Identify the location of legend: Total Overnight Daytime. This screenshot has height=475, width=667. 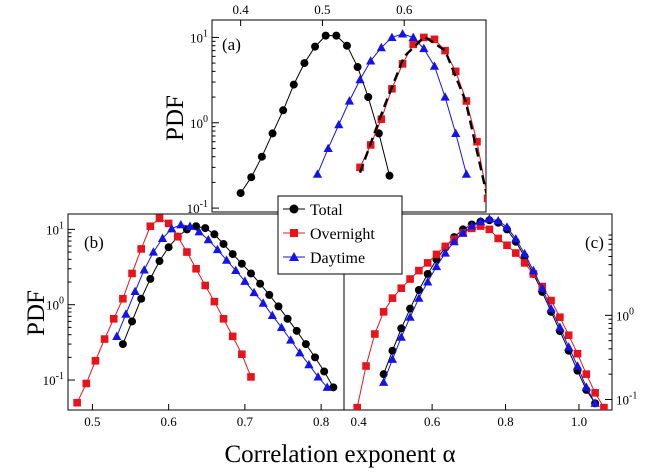
(340, 235).